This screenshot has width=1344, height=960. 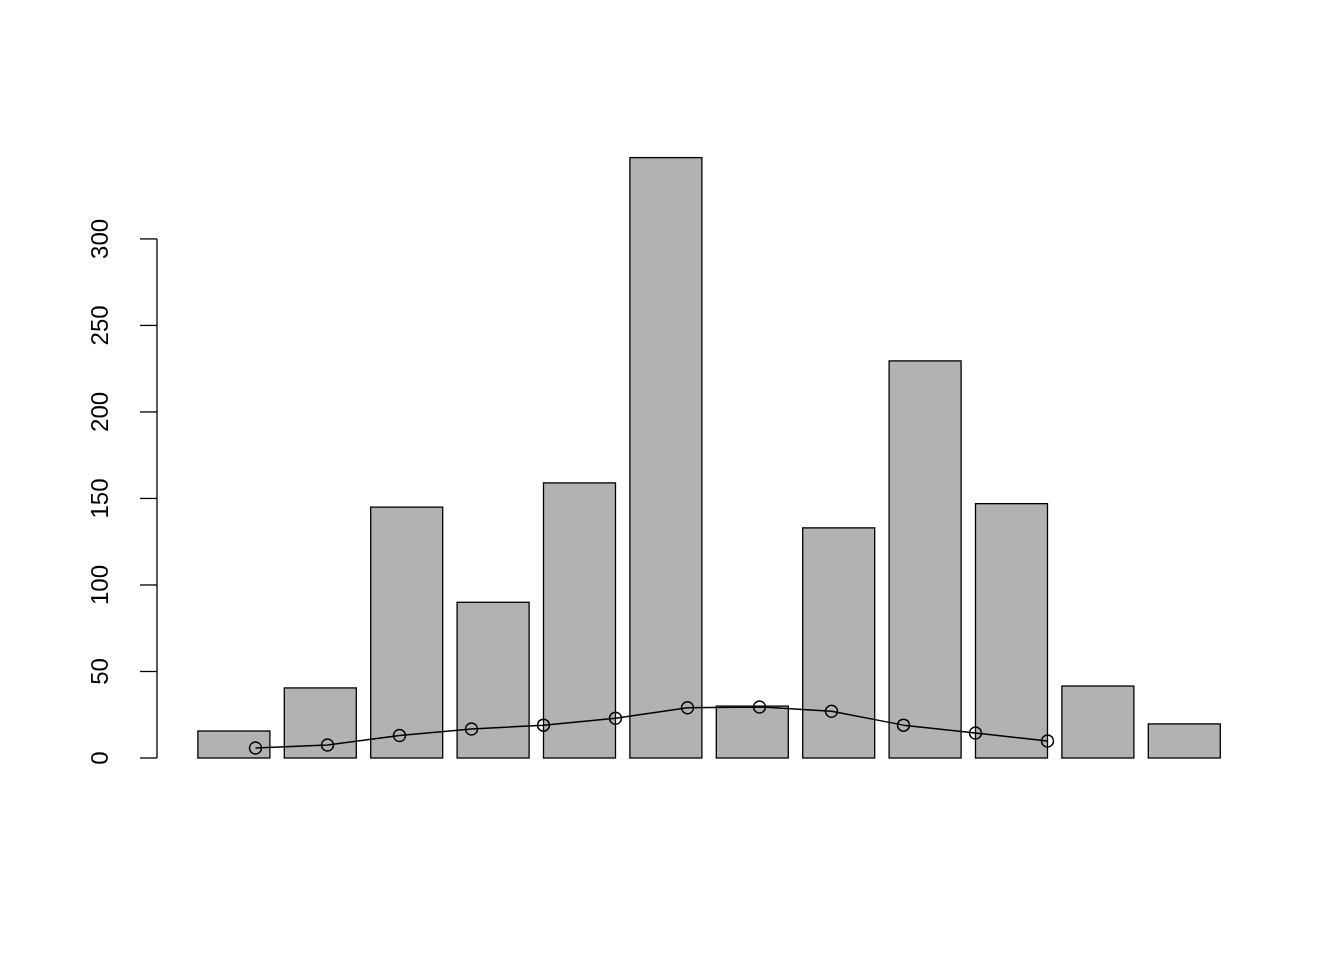 I want to click on y-tick-label: 200, so click(x=99, y=411).